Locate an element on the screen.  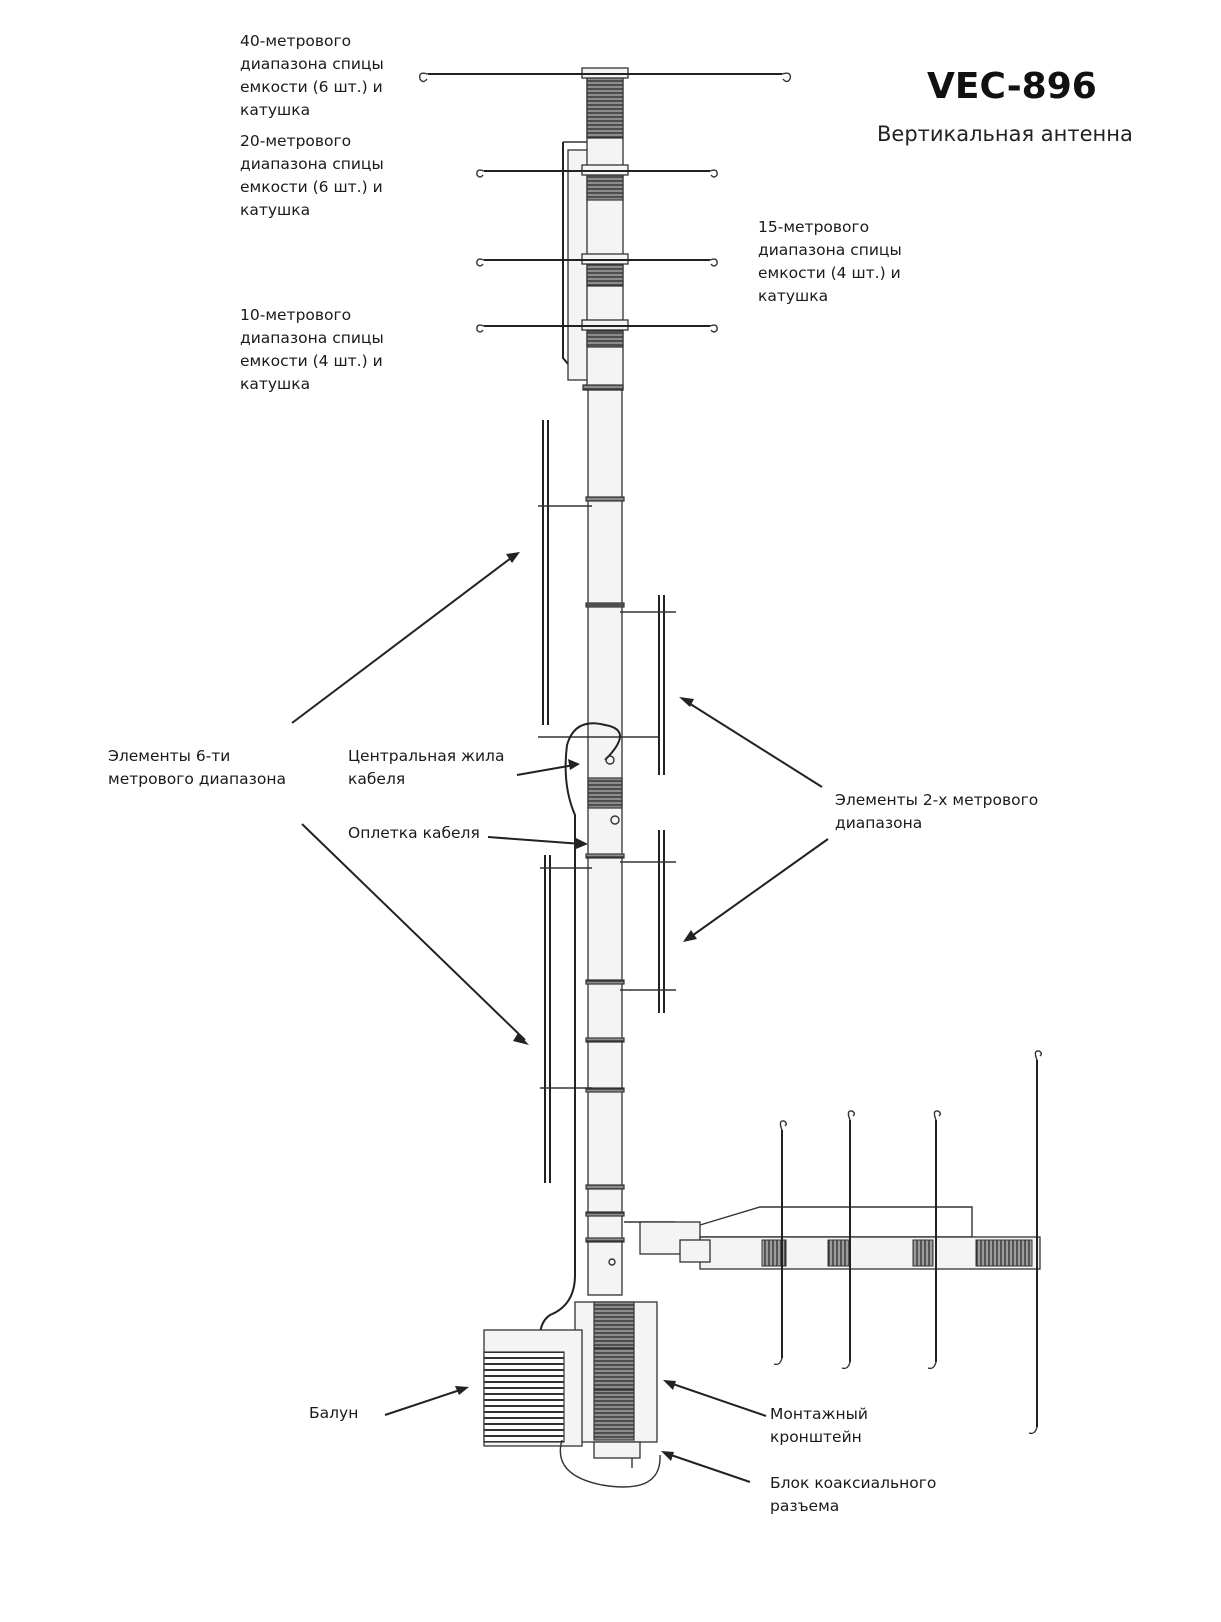
coil-40m is located at coordinates (605, 108).